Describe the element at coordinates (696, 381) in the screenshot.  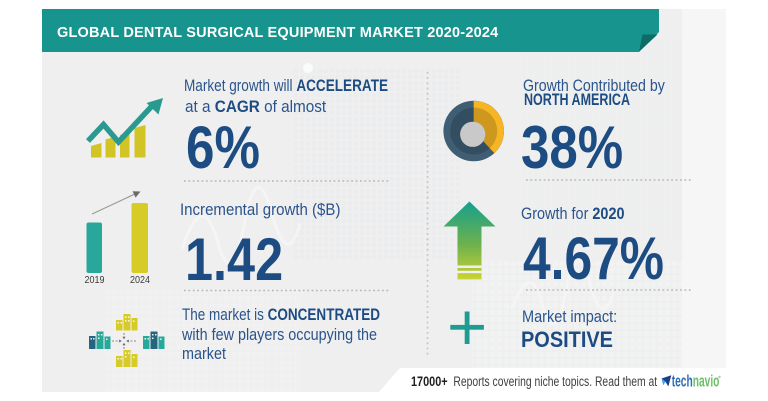
I see `svg-text: technavio` at that location.